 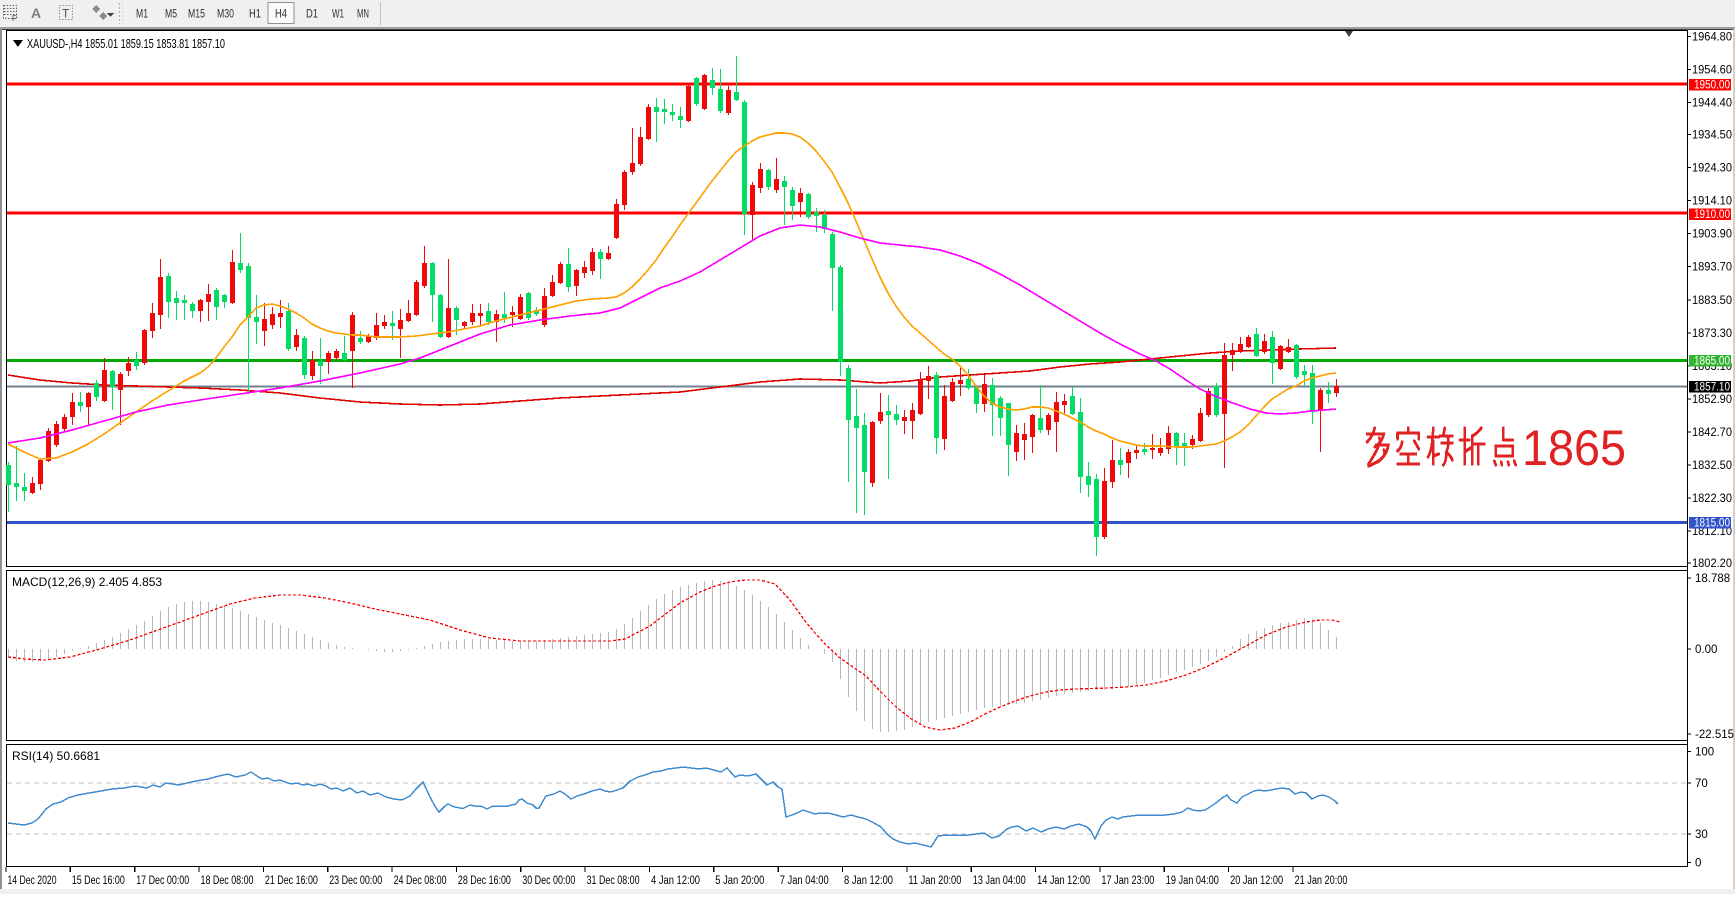 I want to click on svg-text: 1954.60, so click(x=1712, y=71).